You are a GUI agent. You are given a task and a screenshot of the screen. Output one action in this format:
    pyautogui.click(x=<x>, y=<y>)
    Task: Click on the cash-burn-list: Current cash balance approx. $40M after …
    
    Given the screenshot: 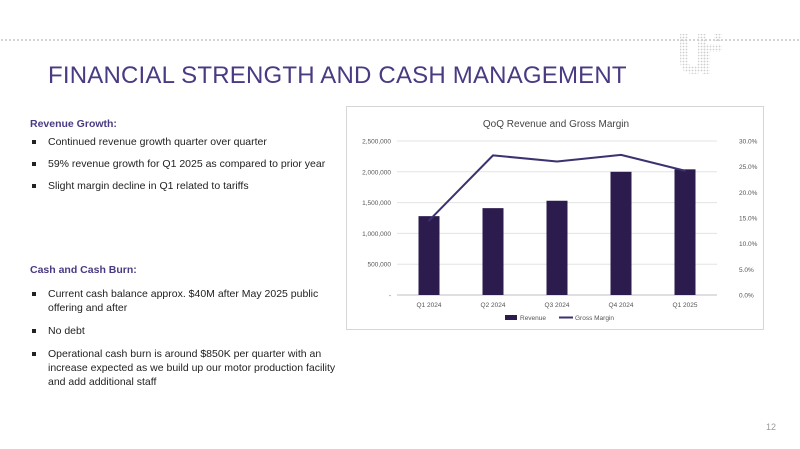 What is the action you would take?
    pyautogui.click(x=185, y=342)
    